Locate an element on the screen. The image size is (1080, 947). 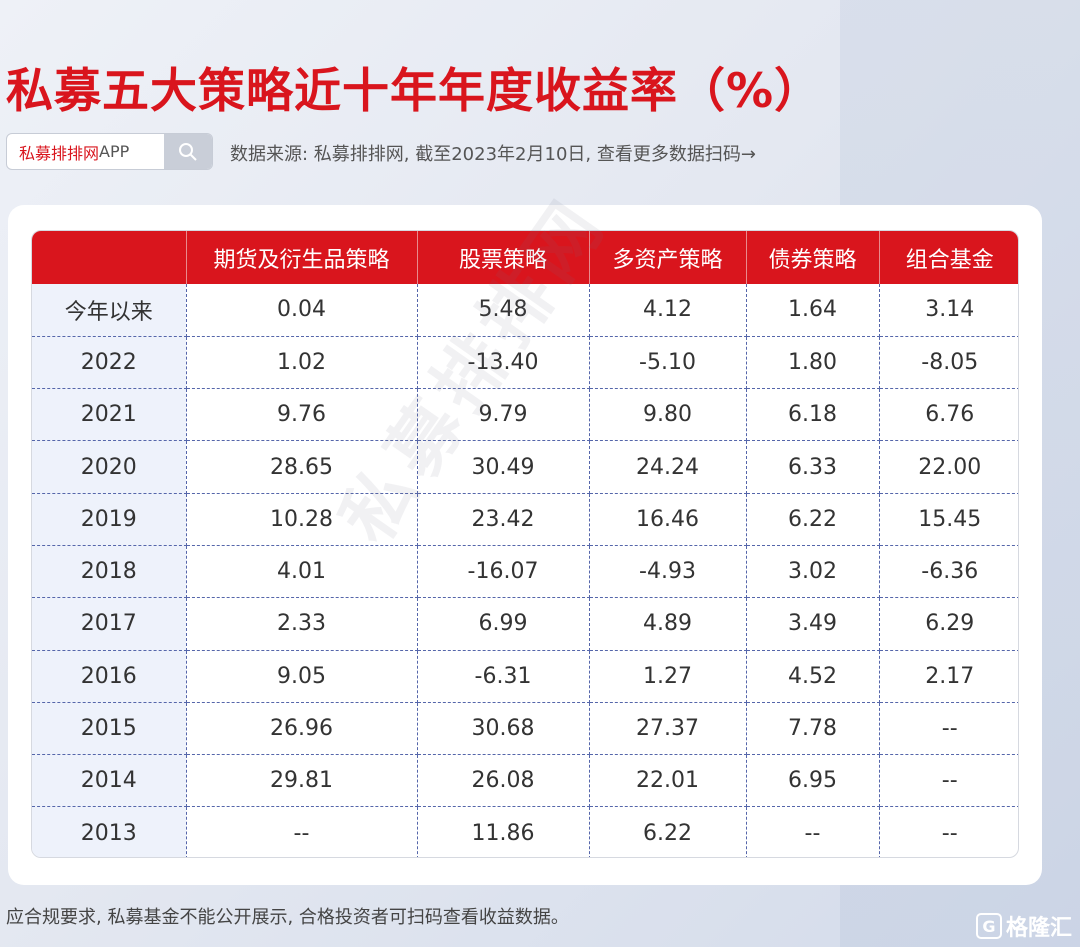
value-cell: 22.01 is located at coordinates (668, 781).